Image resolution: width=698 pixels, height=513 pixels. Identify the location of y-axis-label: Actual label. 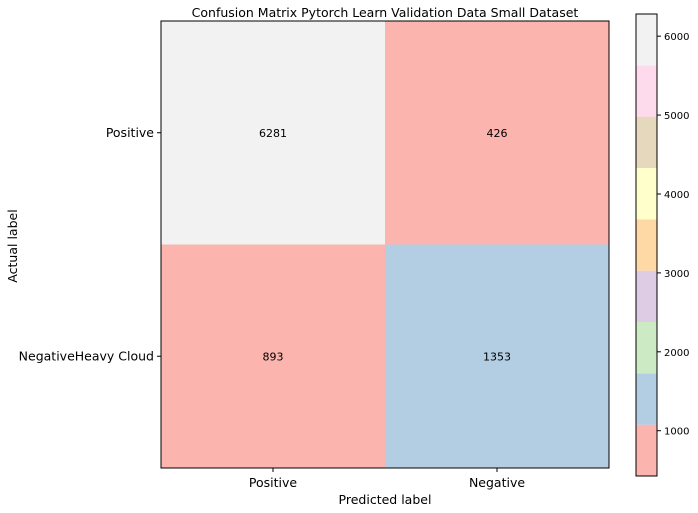
(12, 245).